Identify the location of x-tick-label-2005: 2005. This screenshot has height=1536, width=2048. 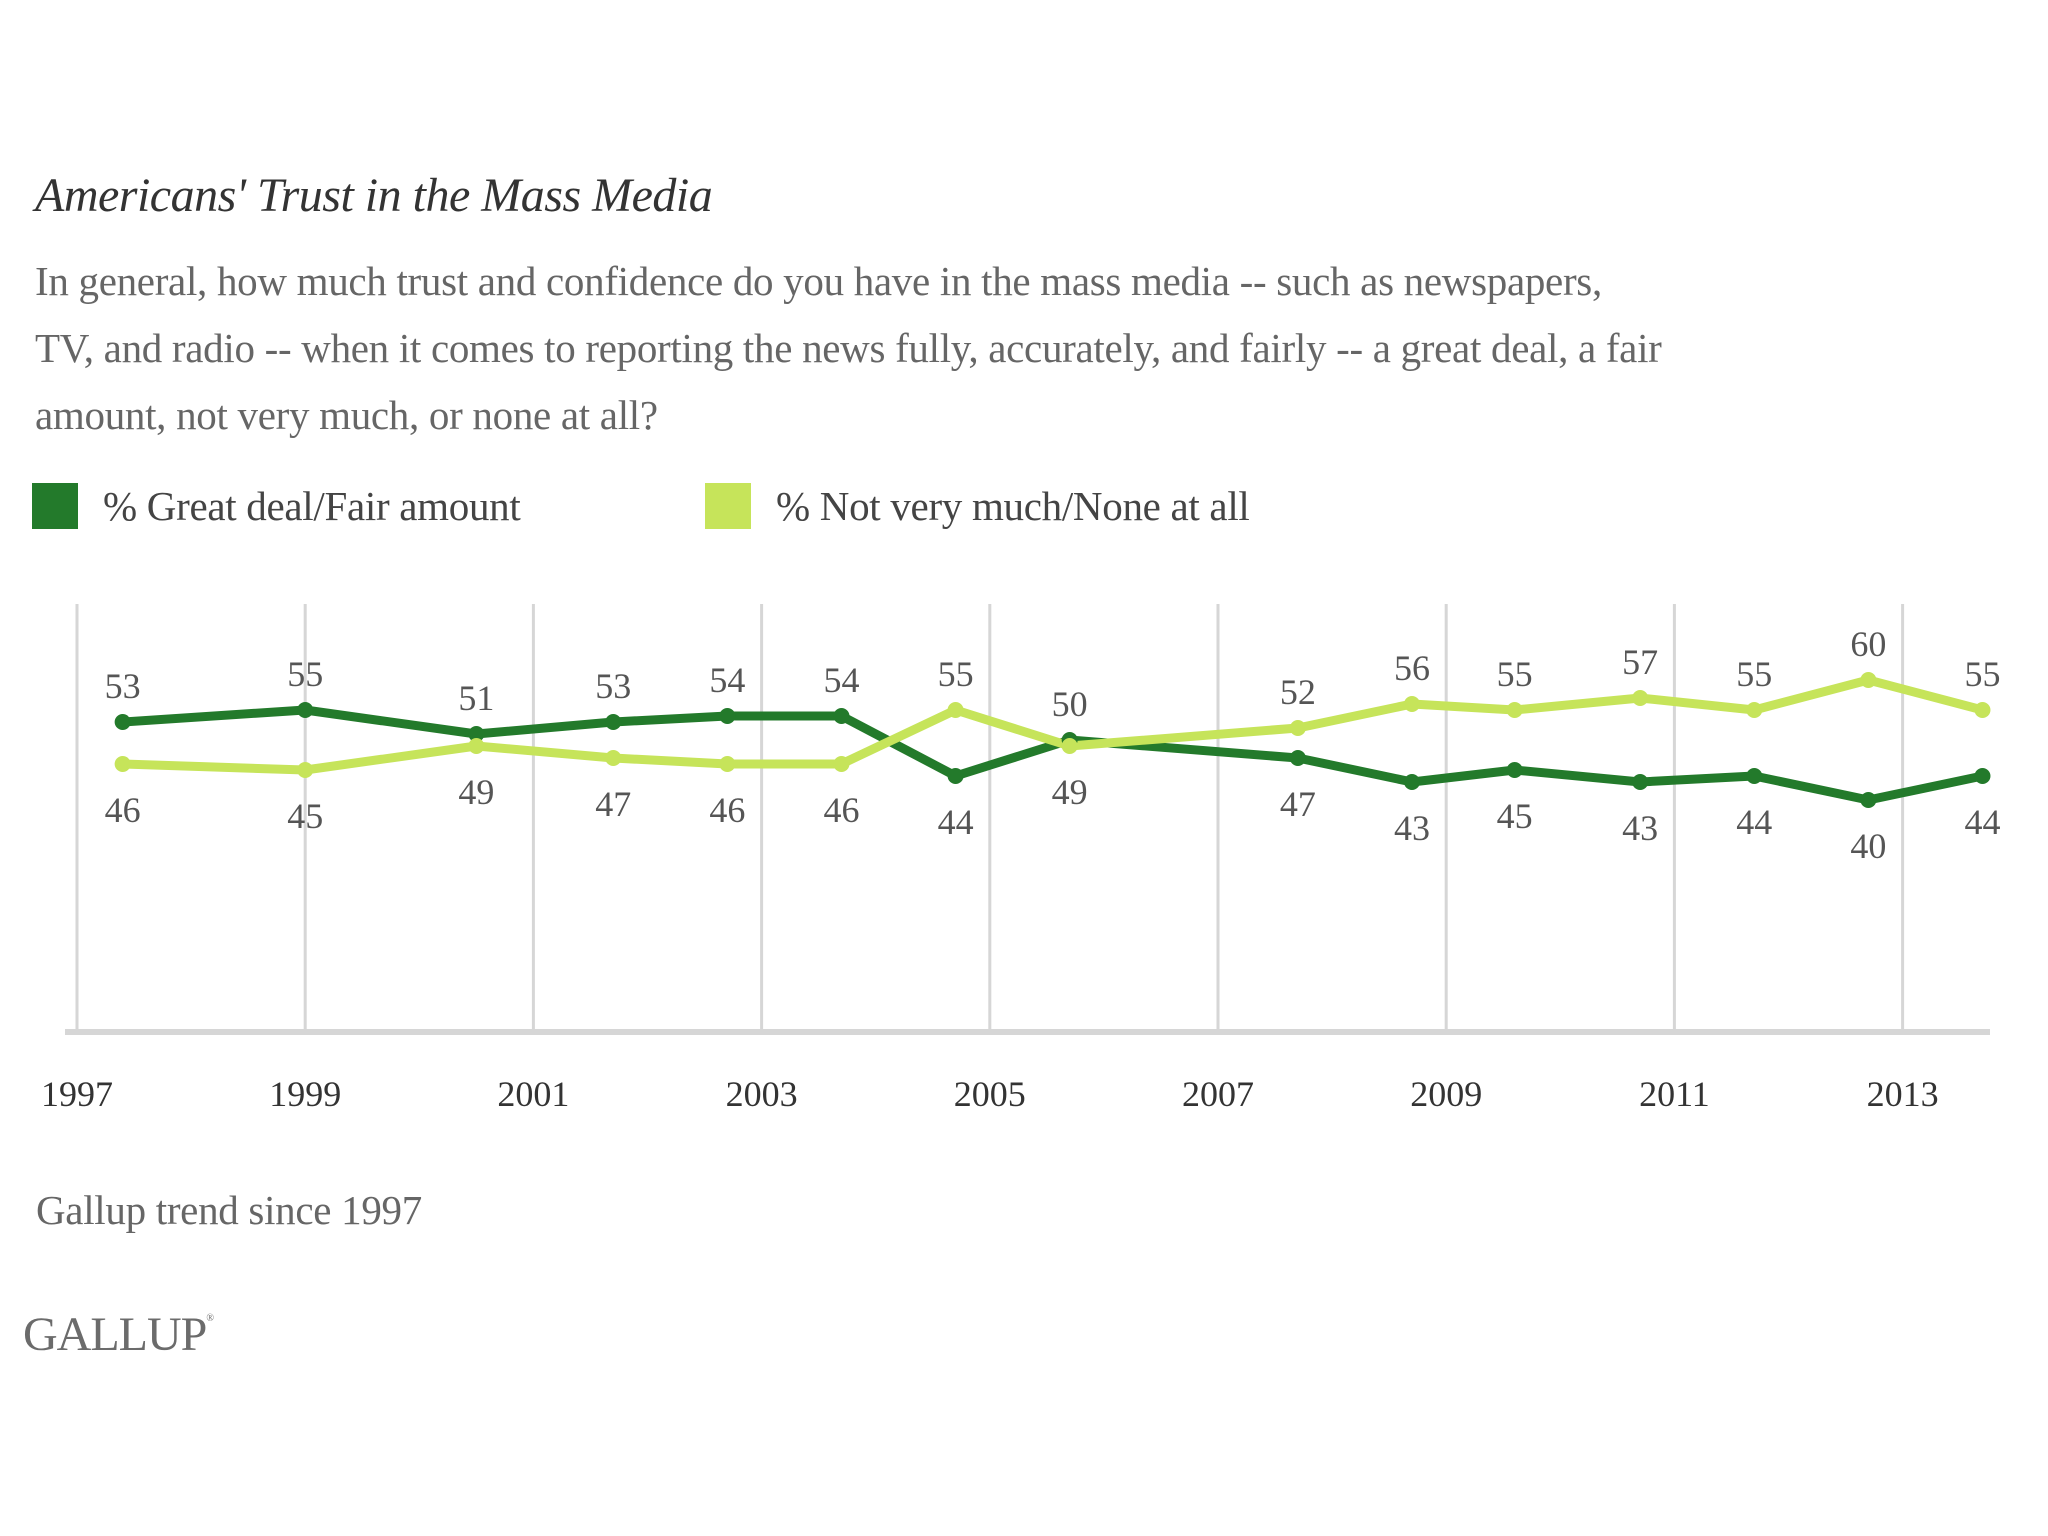
(990, 1094).